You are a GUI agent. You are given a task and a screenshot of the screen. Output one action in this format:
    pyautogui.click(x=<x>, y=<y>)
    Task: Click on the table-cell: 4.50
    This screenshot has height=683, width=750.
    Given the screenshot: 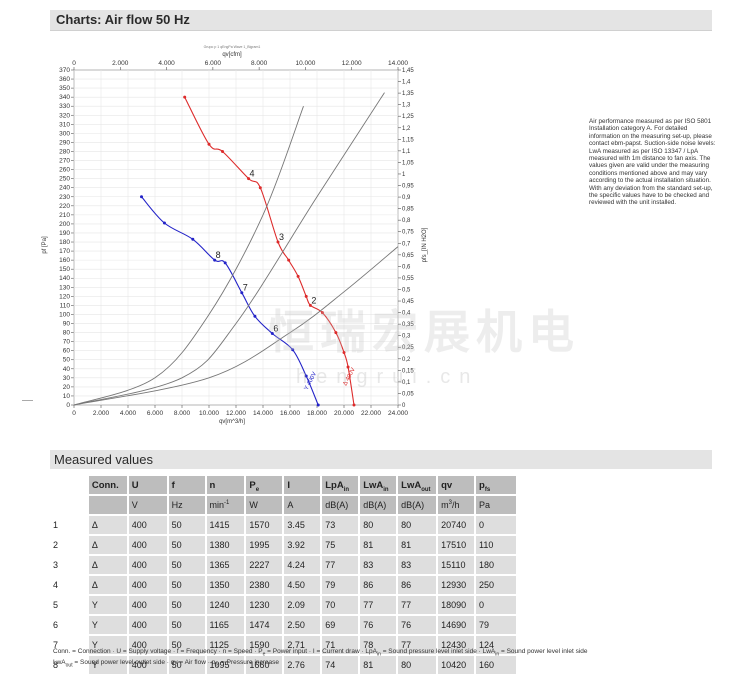 What is the action you would take?
    pyautogui.click(x=303, y=585)
    